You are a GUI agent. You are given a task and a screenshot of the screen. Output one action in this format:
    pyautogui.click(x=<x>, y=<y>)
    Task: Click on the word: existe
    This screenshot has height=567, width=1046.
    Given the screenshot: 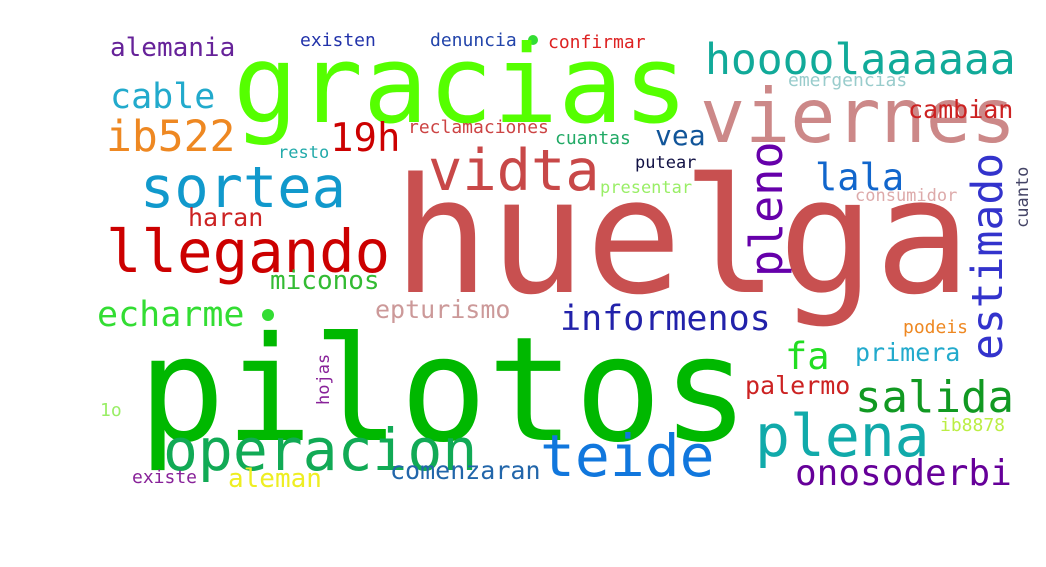 What is the action you would take?
    pyautogui.click(x=164, y=477)
    